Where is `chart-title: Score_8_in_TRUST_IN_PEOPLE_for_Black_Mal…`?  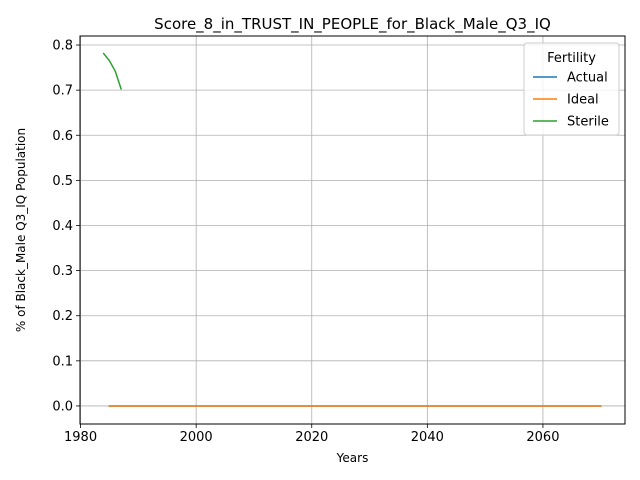 chart-title: Score_8_in_TRUST_IN_PEOPLE_for_Black_Mal… is located at coordinates (352, 24).